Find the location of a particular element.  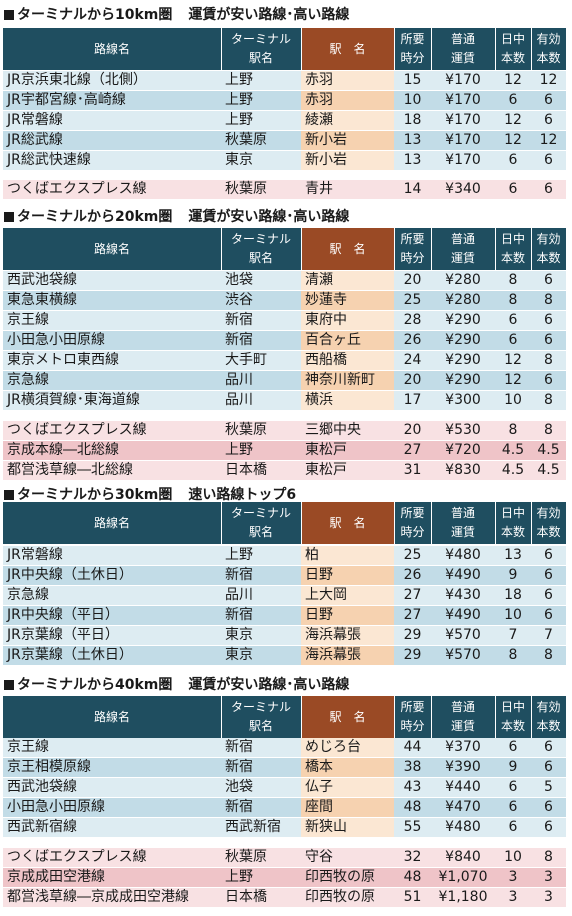

terminal-cell: 大手町 is located at coordinates (261, 360).